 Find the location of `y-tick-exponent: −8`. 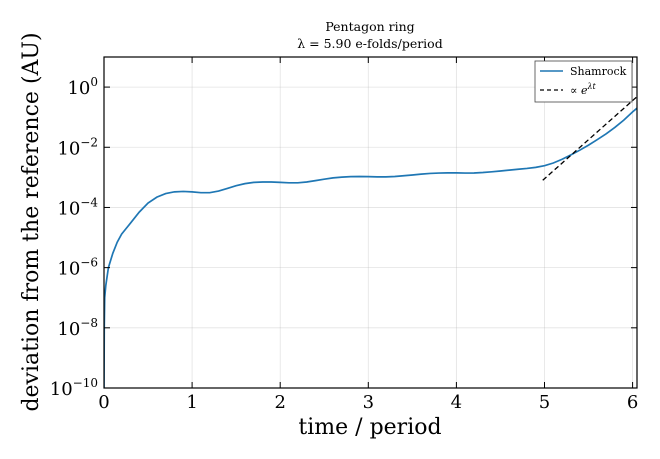

y-tick-exponent: −8 is located at coordinates (89, 323).